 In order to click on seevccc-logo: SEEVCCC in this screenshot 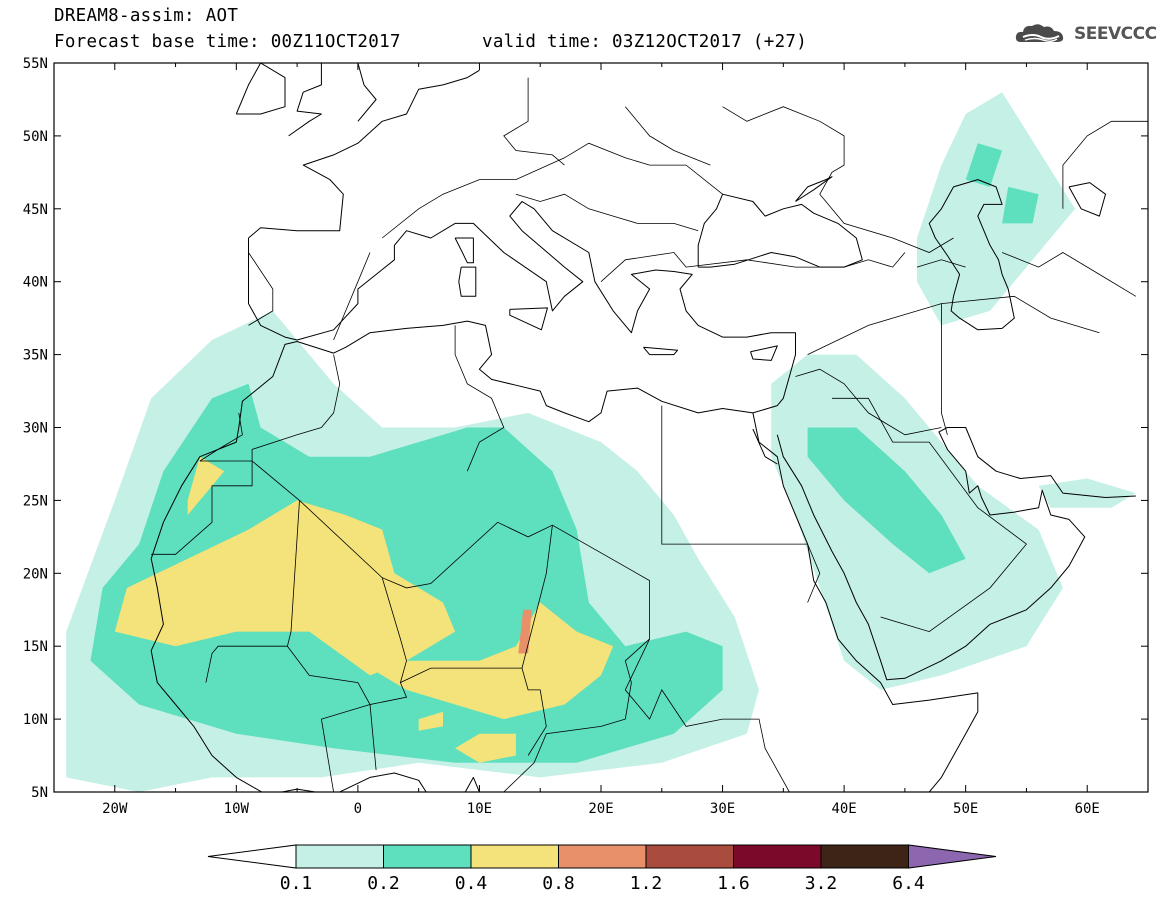, I will do `click(1086, 34)`.